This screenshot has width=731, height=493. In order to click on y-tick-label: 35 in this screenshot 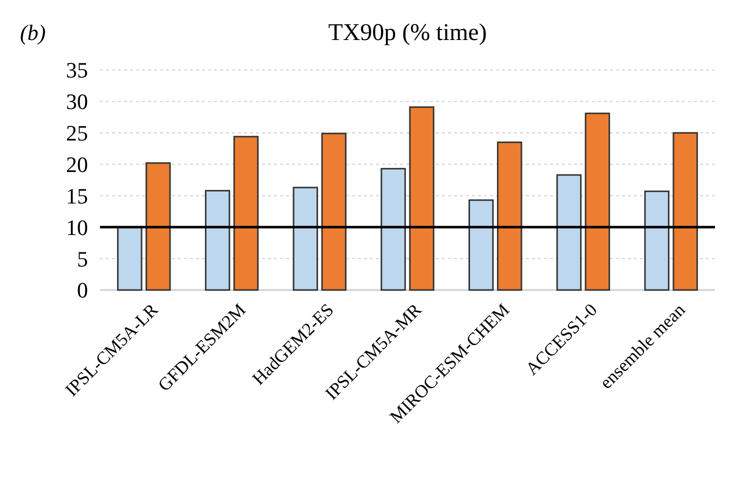, I will do `click(77, 70)`.